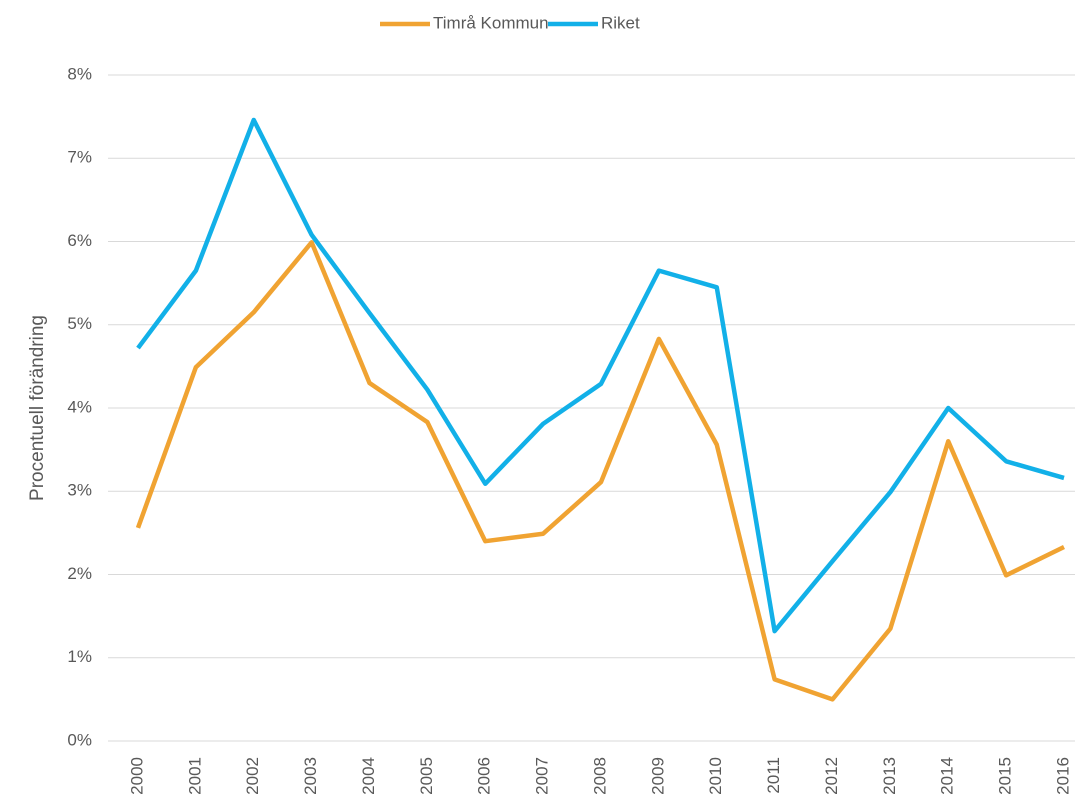  What do you see at coordinates (368, 776) in the screenshot?
I see `x-tick-label: 2004` at bounding box center [368, 776].